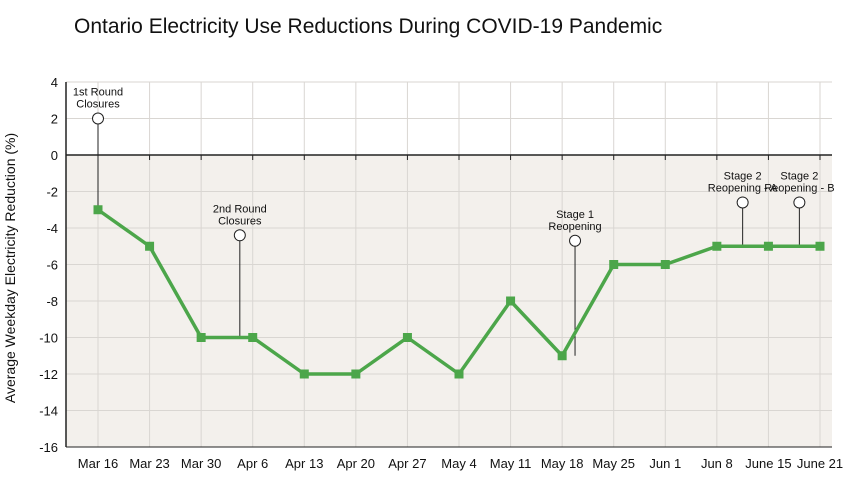 This screenshot has height=477, width=850. Describe the element at coordinates (820, 463) in the screenshot. I see `x-tick-label: June 21` at that location.